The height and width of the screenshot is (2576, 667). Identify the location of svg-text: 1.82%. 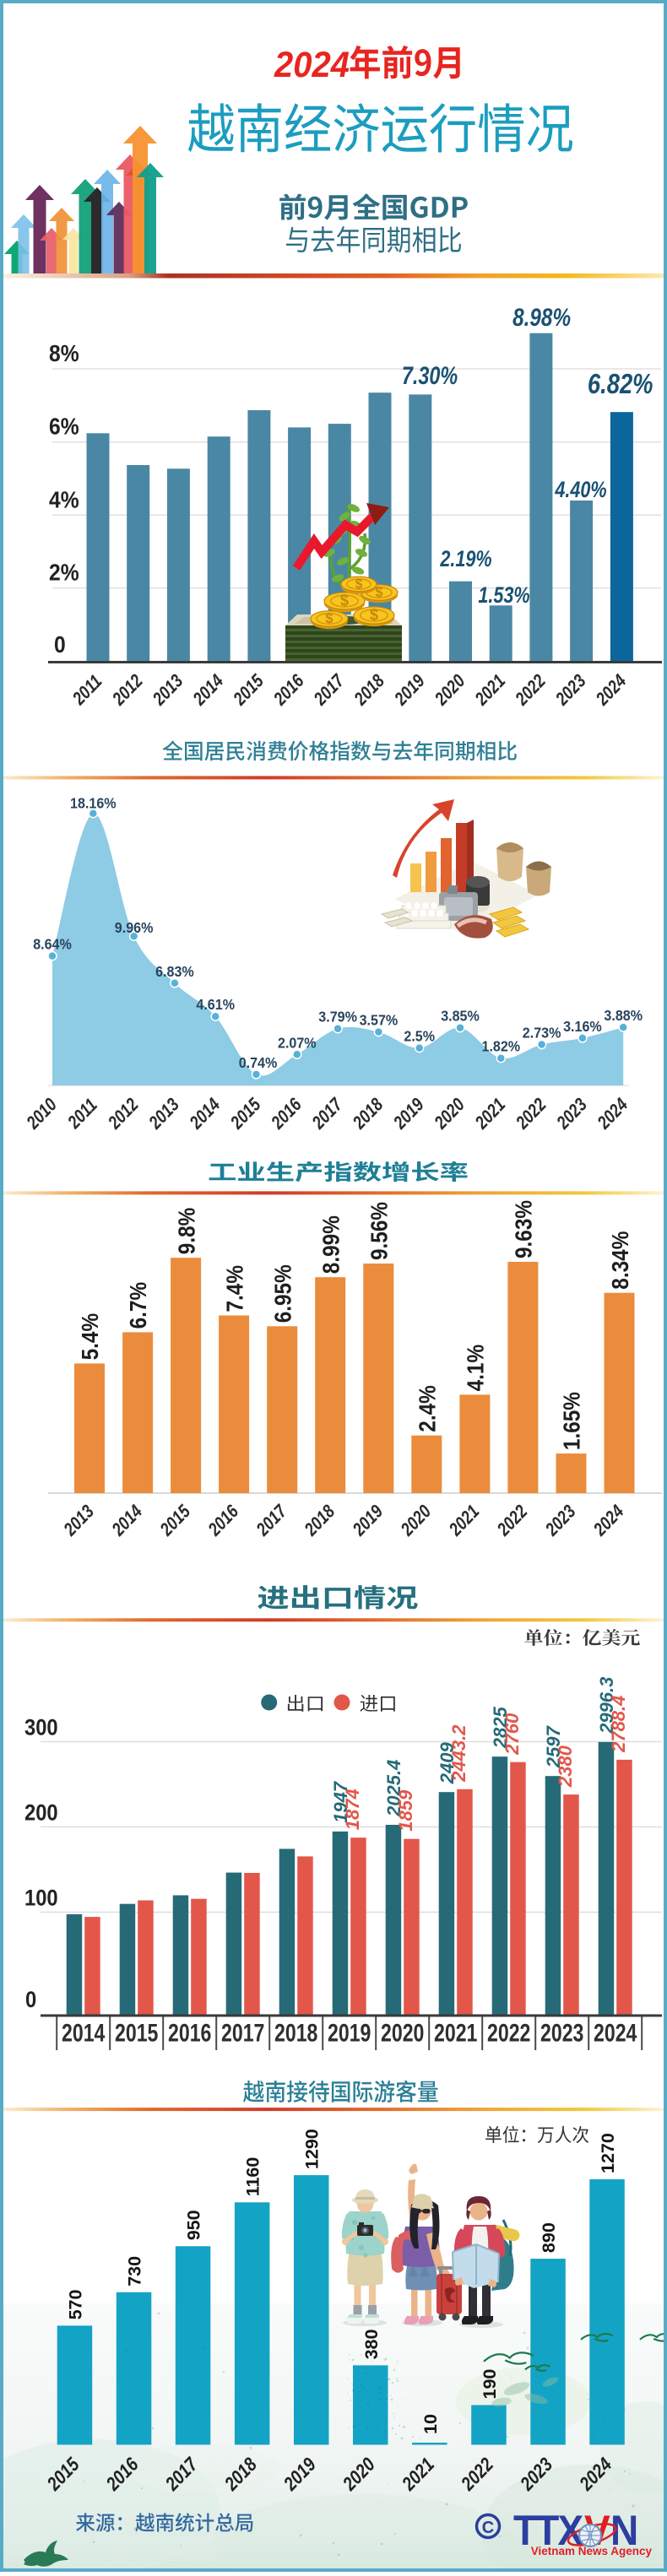
(500, 1046).